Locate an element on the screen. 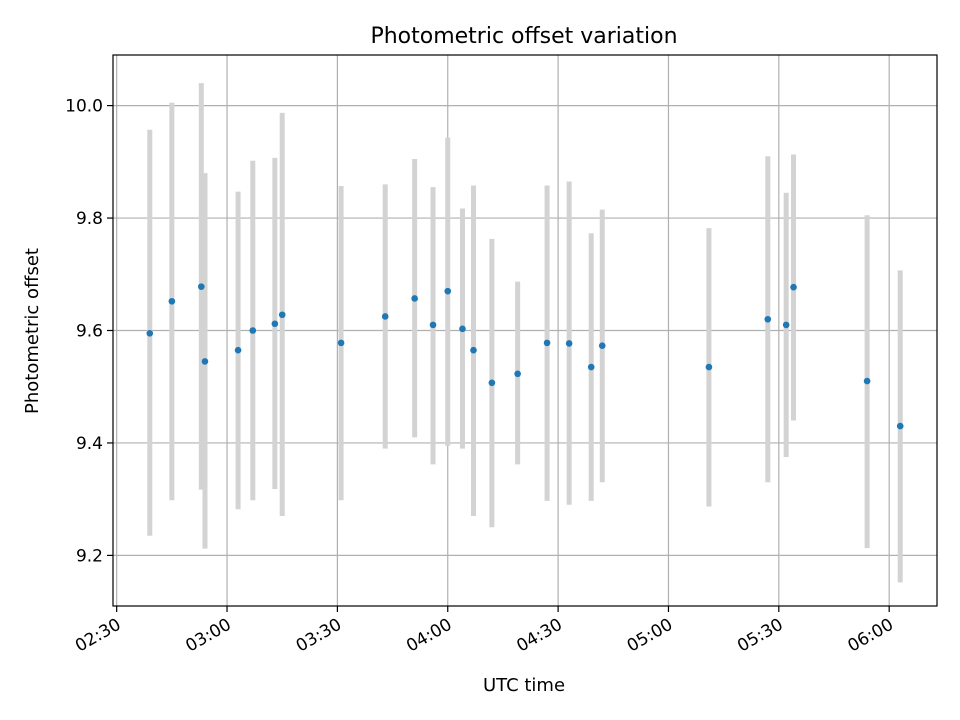 The image size is (960, 720). y-tick-label: 9.2 is located at coordinates (89, 556).